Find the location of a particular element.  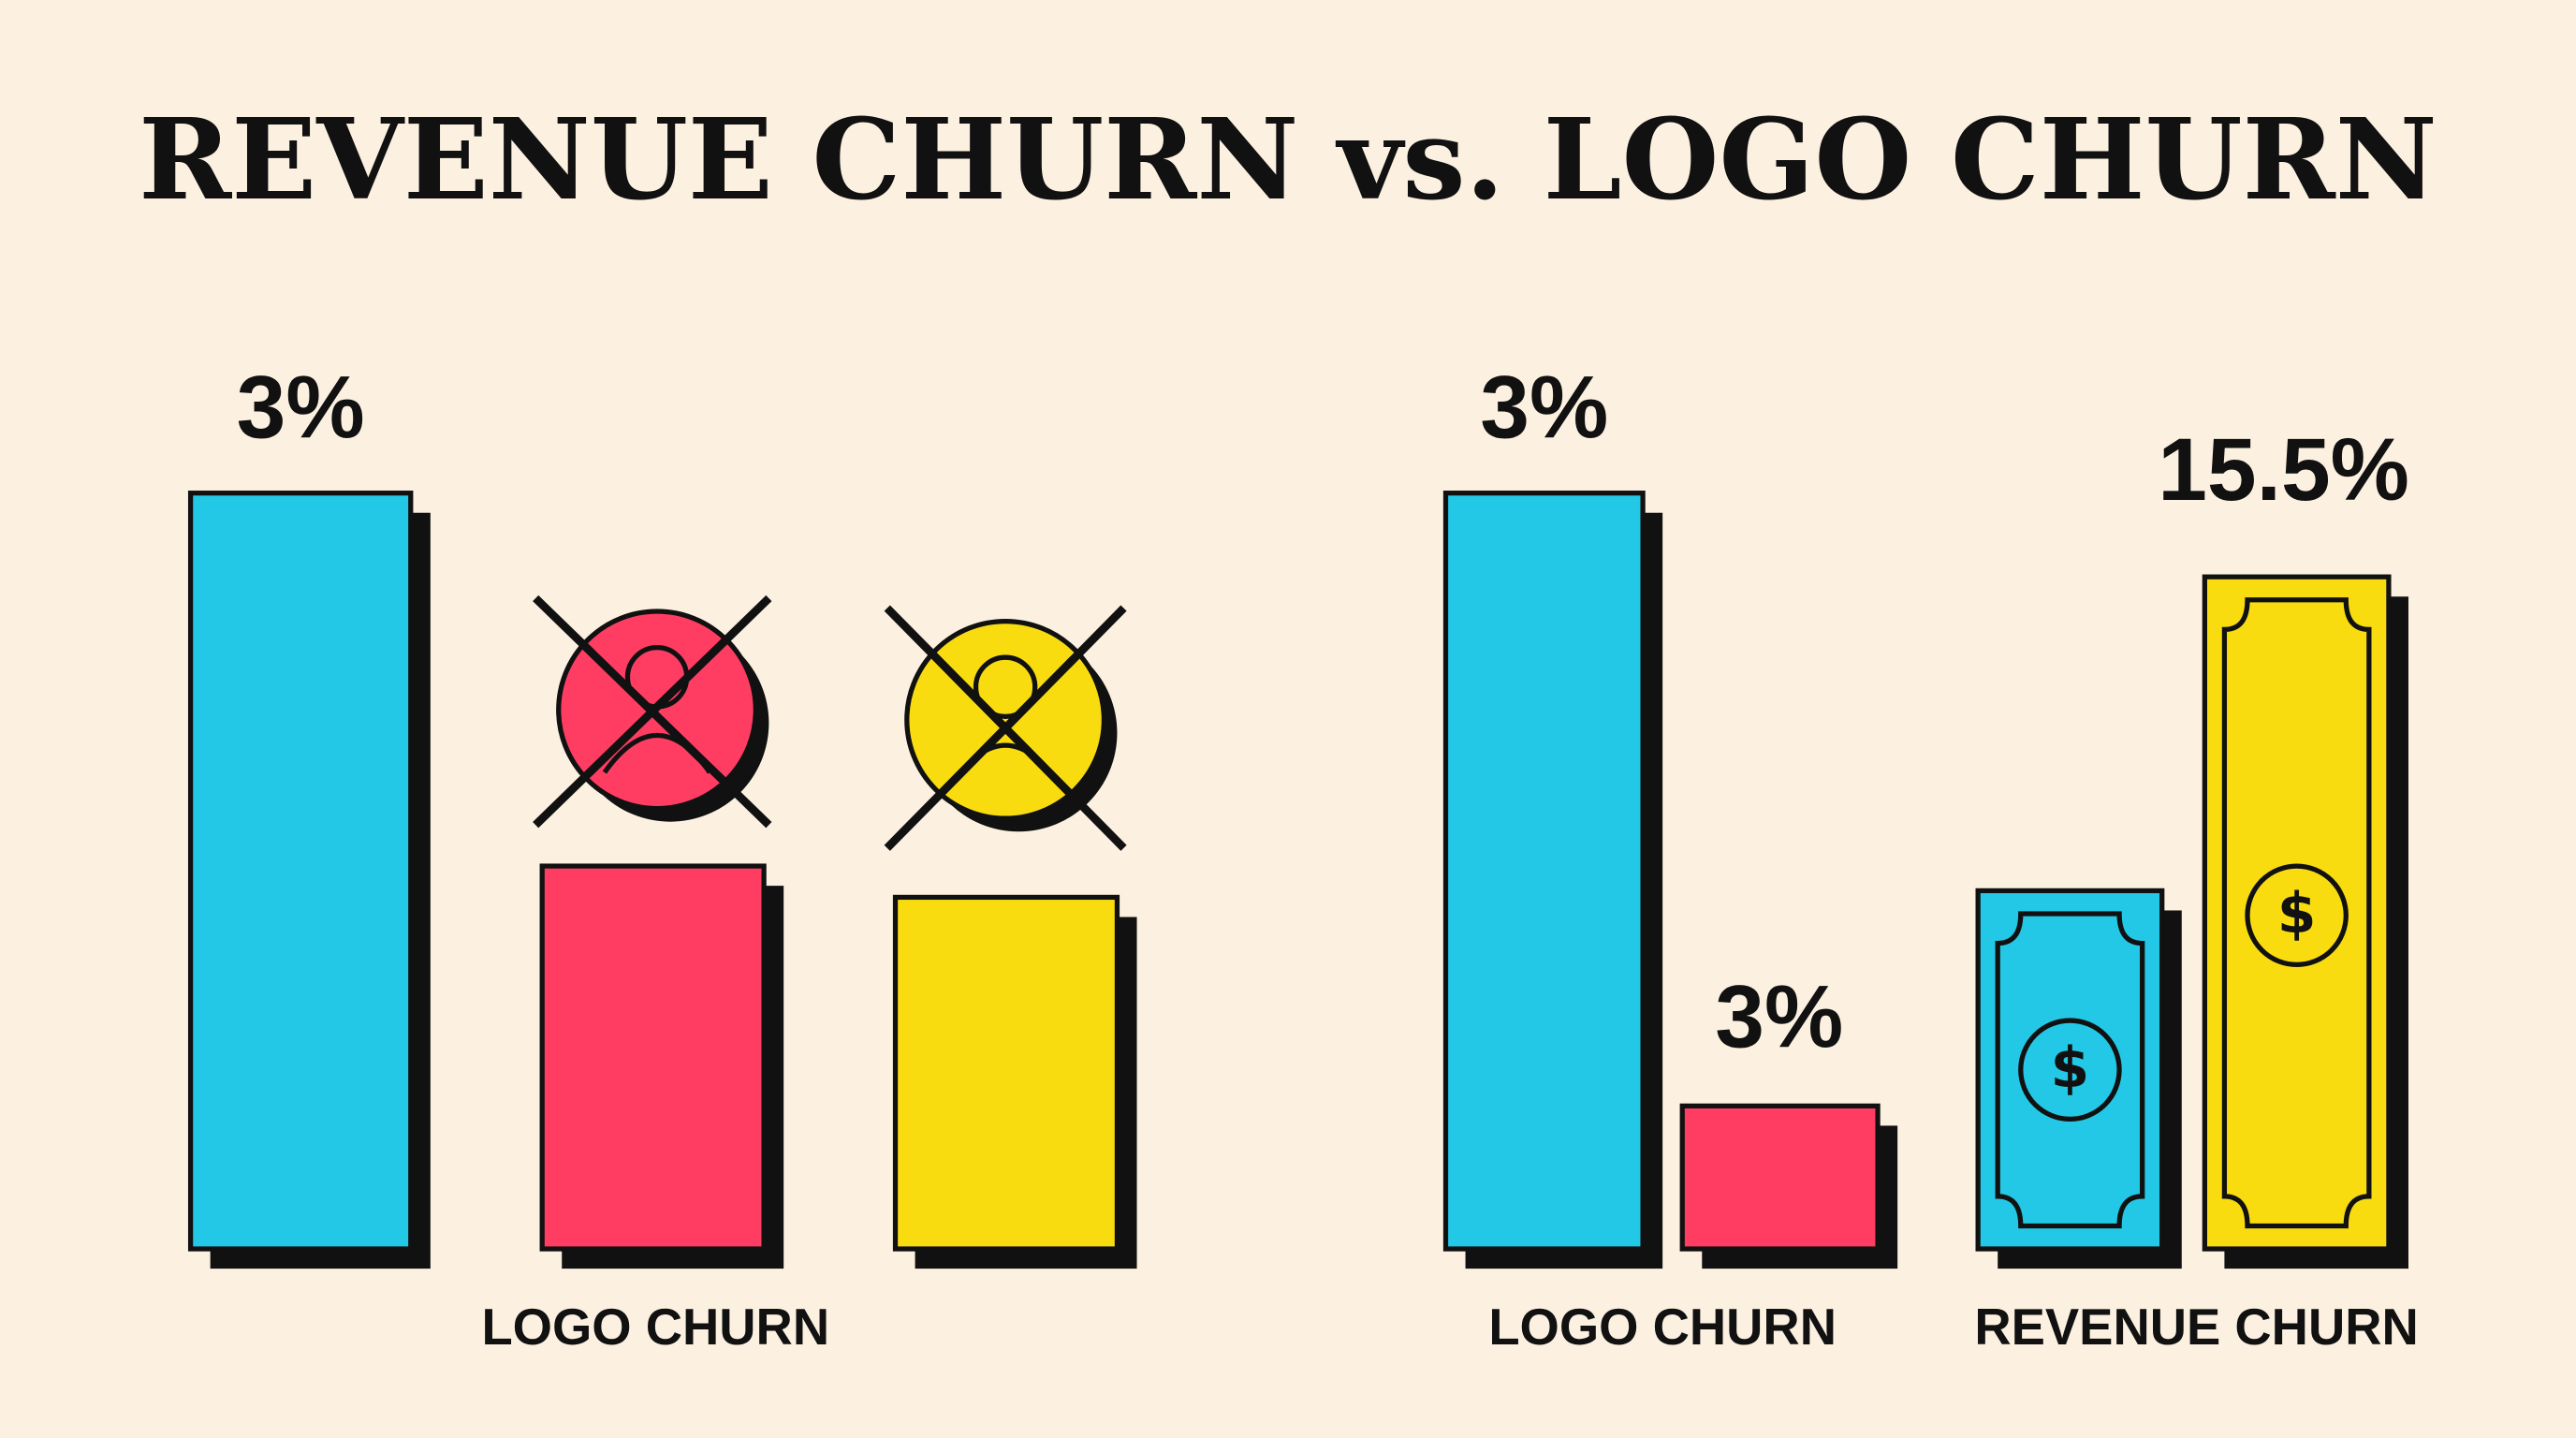

title: REVENUE CHURN vs. LOGO CHURN is located at coordinates (1288, 160).